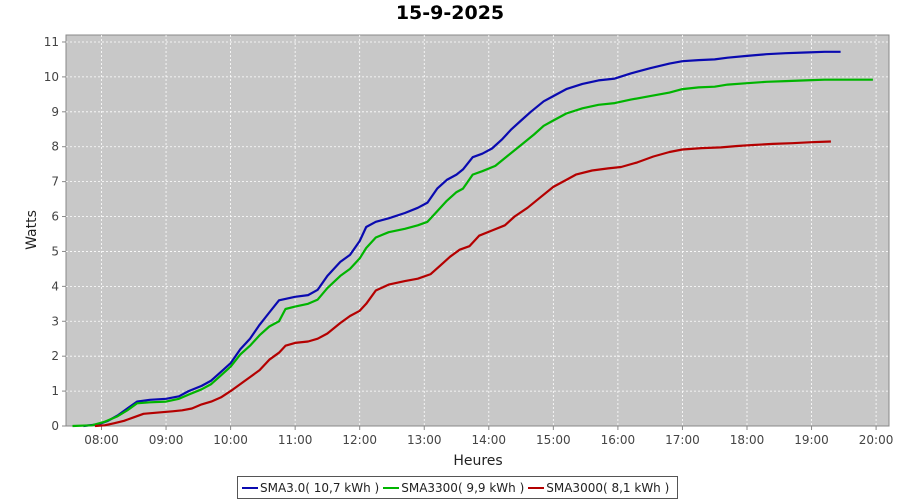 This screenshot has height=500, width=900. Describe the element at coordinates (55, 356) in the screenshot. I see `y-tick-label: 2` at that location.